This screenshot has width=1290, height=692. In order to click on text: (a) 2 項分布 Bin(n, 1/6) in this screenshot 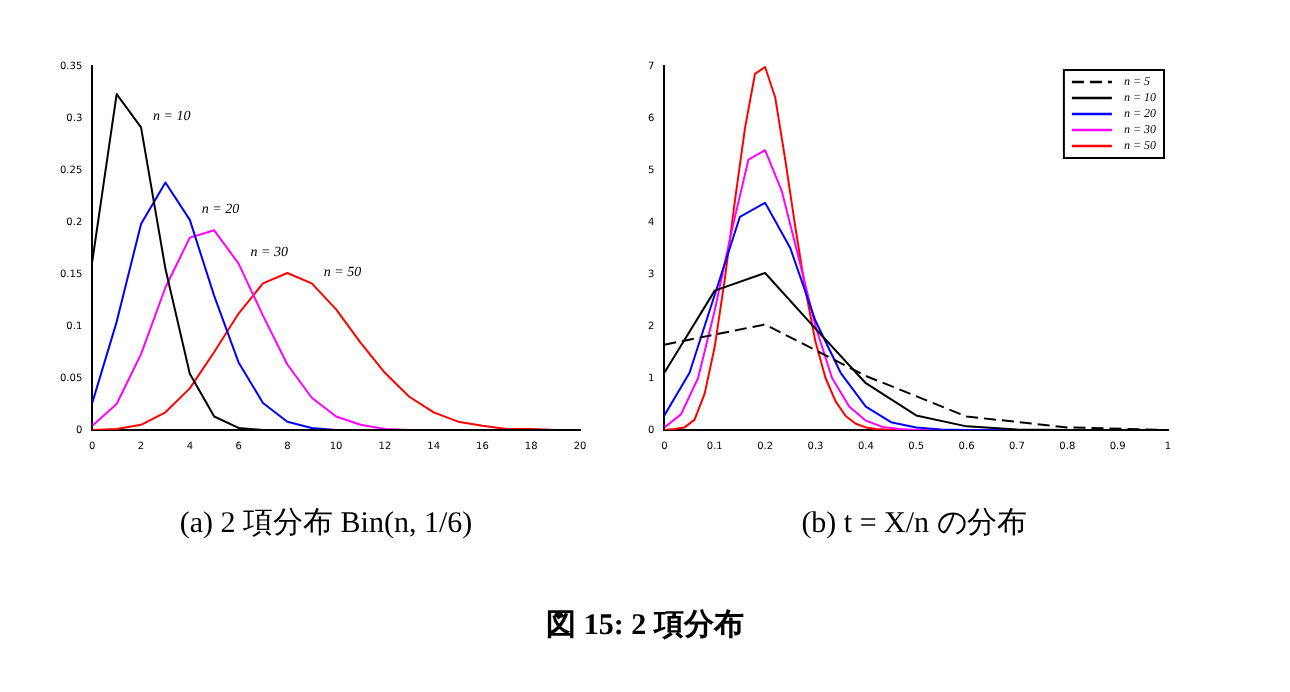, I will do `click(326, 524)`.